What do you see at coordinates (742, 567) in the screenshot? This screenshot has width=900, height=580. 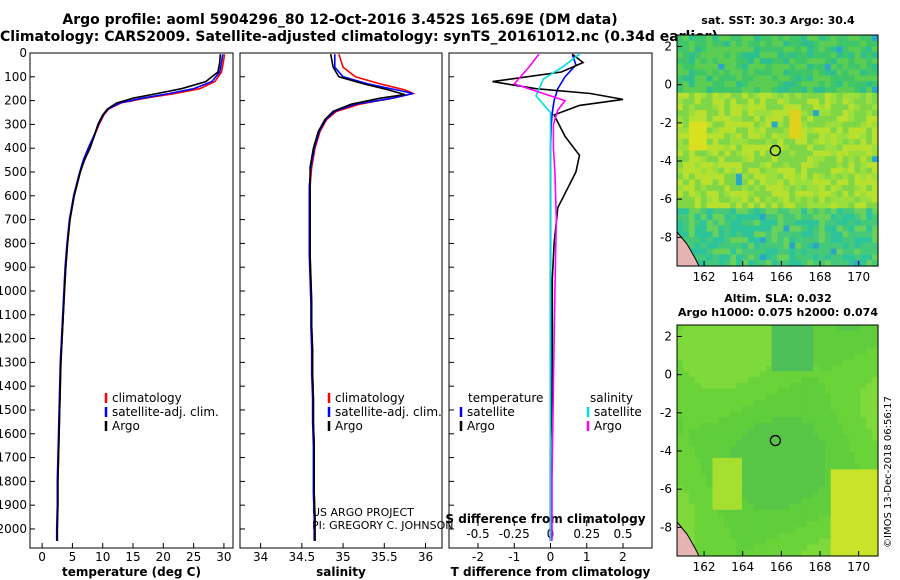 I see `sla-xtick-label: 164` at bounding box center [742, 567].